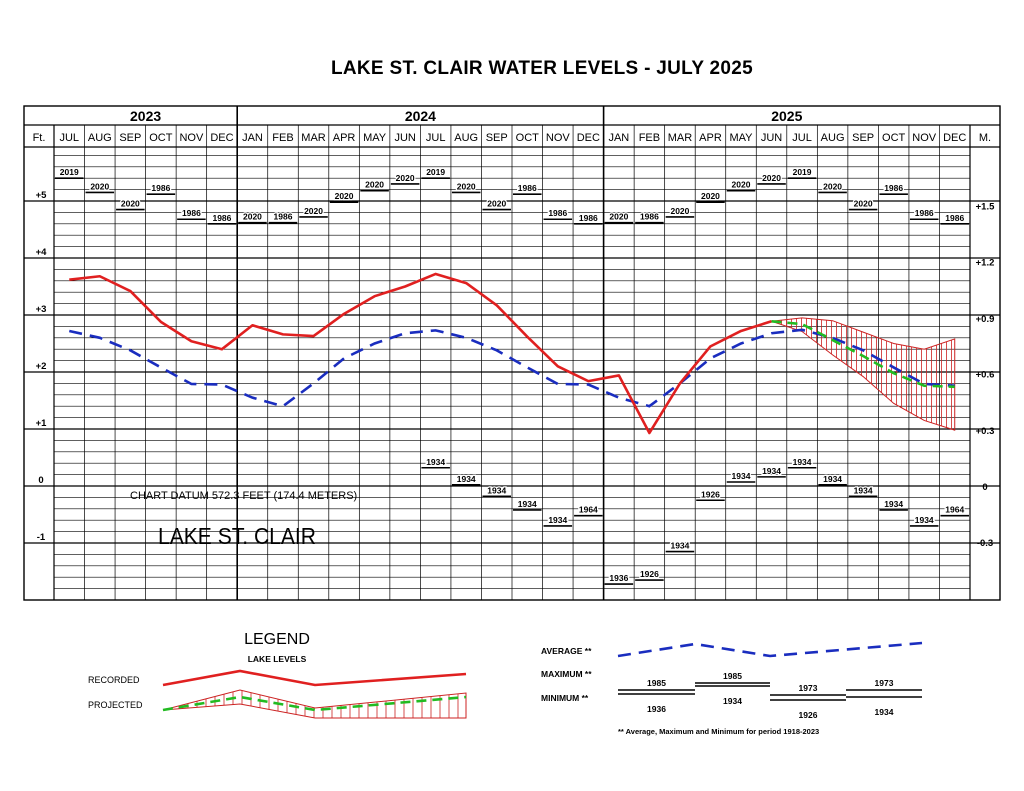 Image resolution: width=1024 pixels, height=791 pixels. Describe the element at coordinates (314, 678) in the screenshot. I see `legend-recorded-line` at that location.